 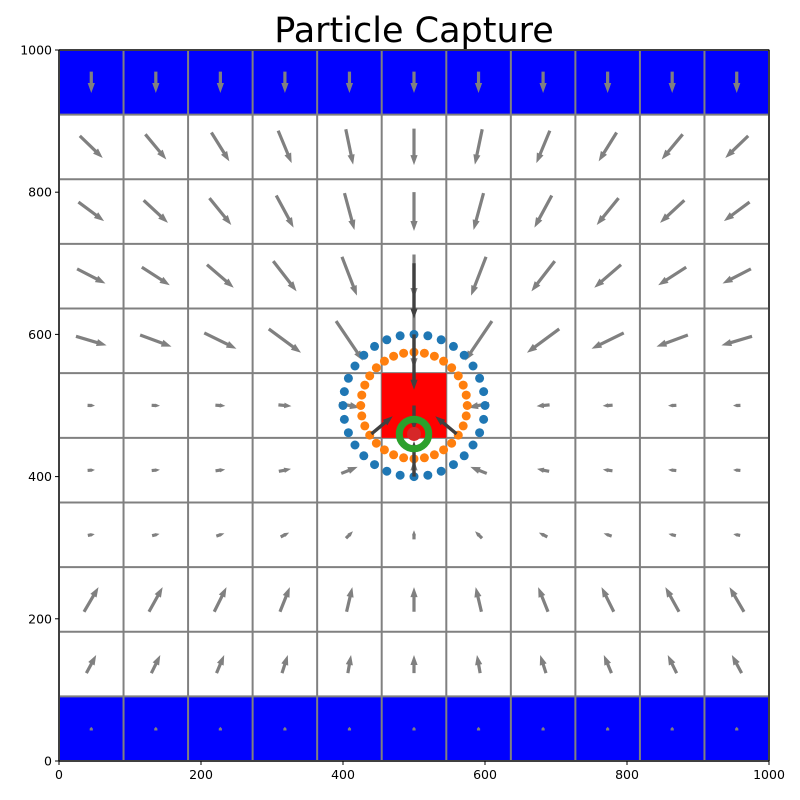 I want to click on capture-dot, so click(x=414, y=433).